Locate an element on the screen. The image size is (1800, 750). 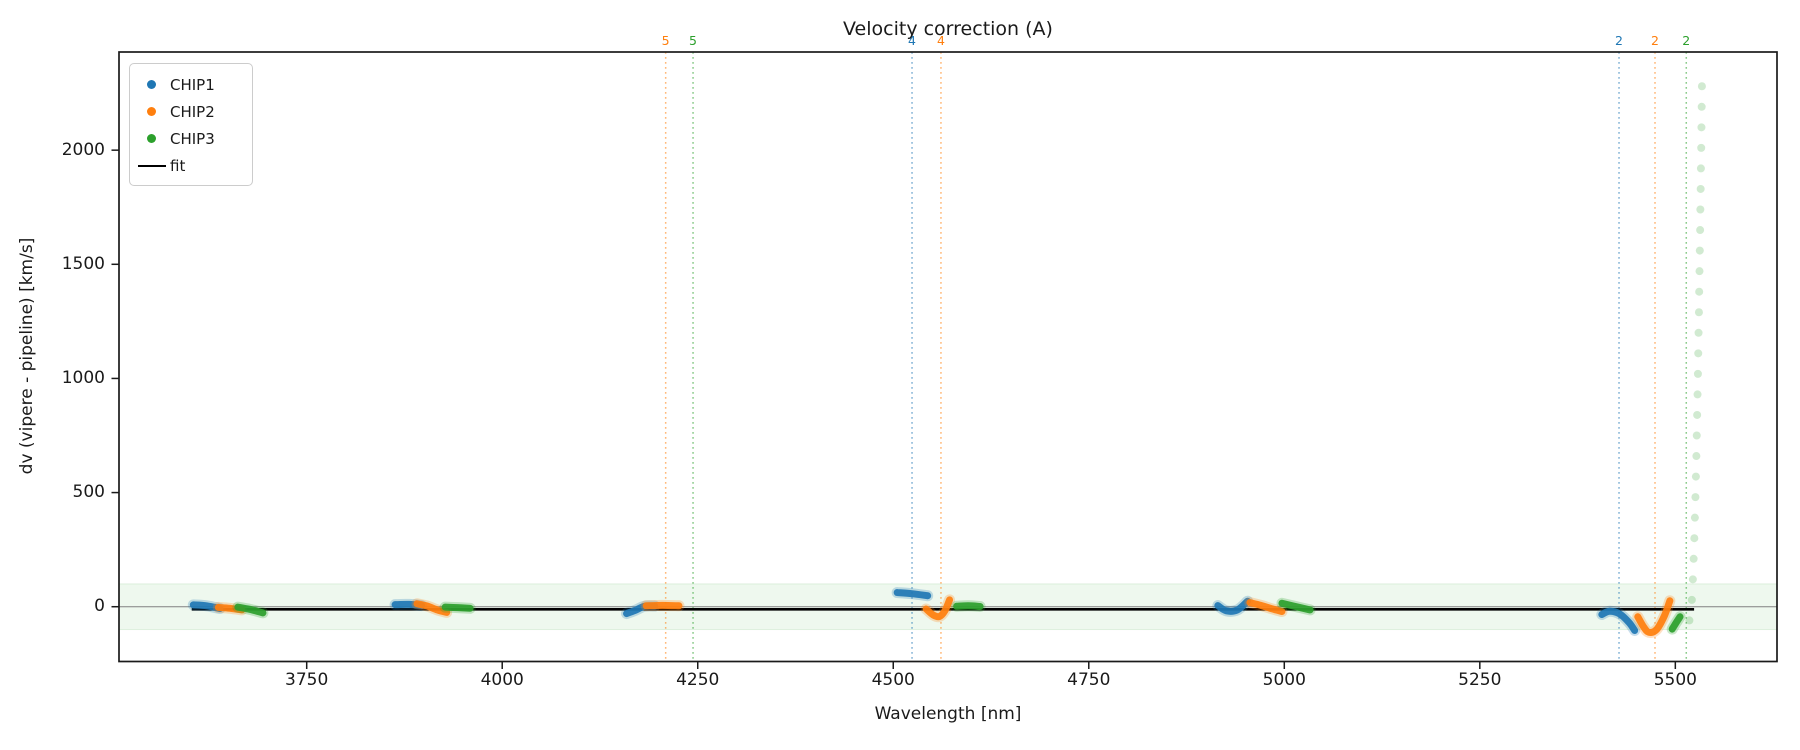
x-tick-label: 4500 is located at coordinates (893, 680).